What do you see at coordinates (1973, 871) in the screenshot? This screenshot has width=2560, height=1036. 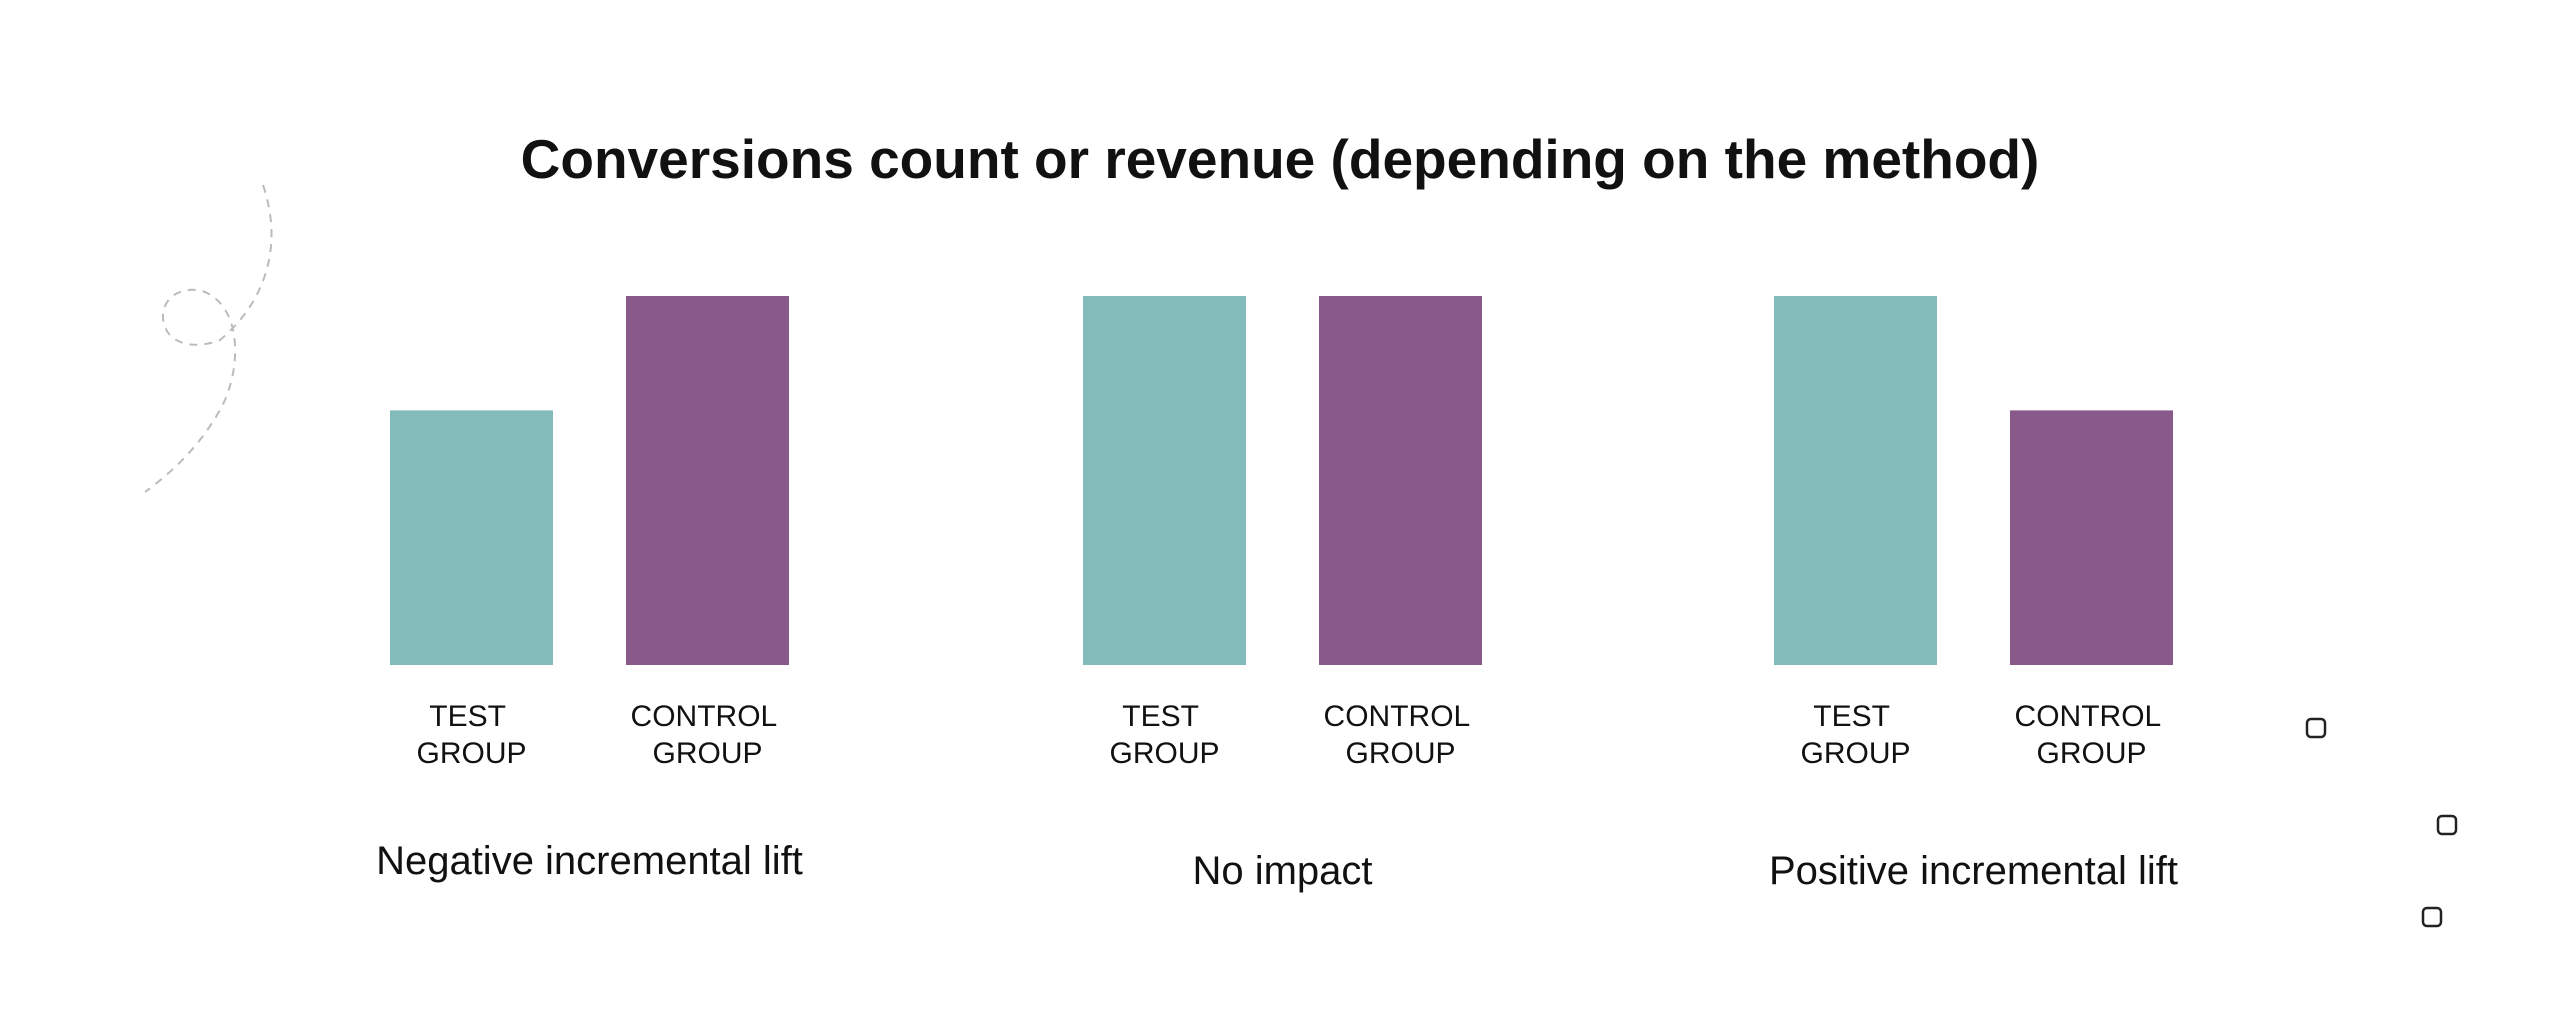 I see `panel-caption: Positive incremental lift` at bounding box center [1973, 871].